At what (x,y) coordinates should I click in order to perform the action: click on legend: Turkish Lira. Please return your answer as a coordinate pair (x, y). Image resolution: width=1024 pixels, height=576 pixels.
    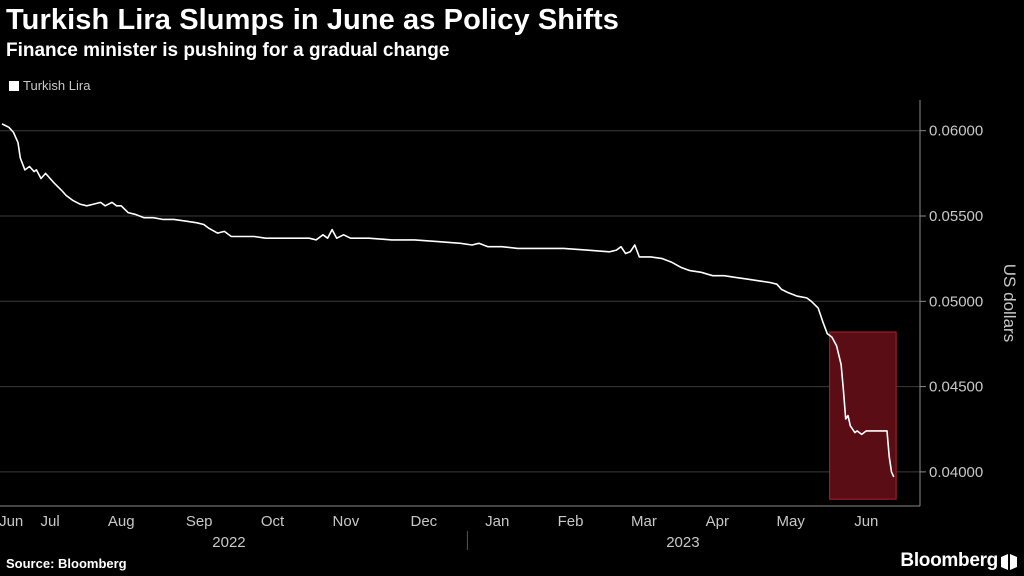
    Looking at the image, I should click on (49, 85).